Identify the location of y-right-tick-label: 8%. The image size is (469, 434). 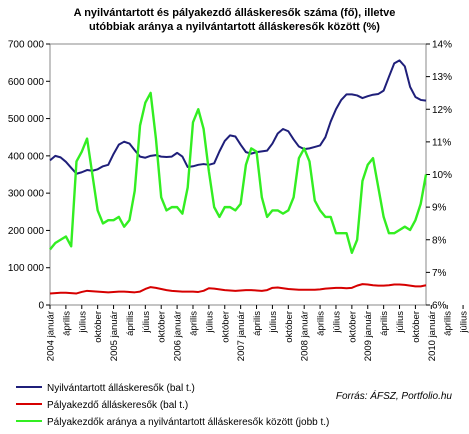
(439, 240).